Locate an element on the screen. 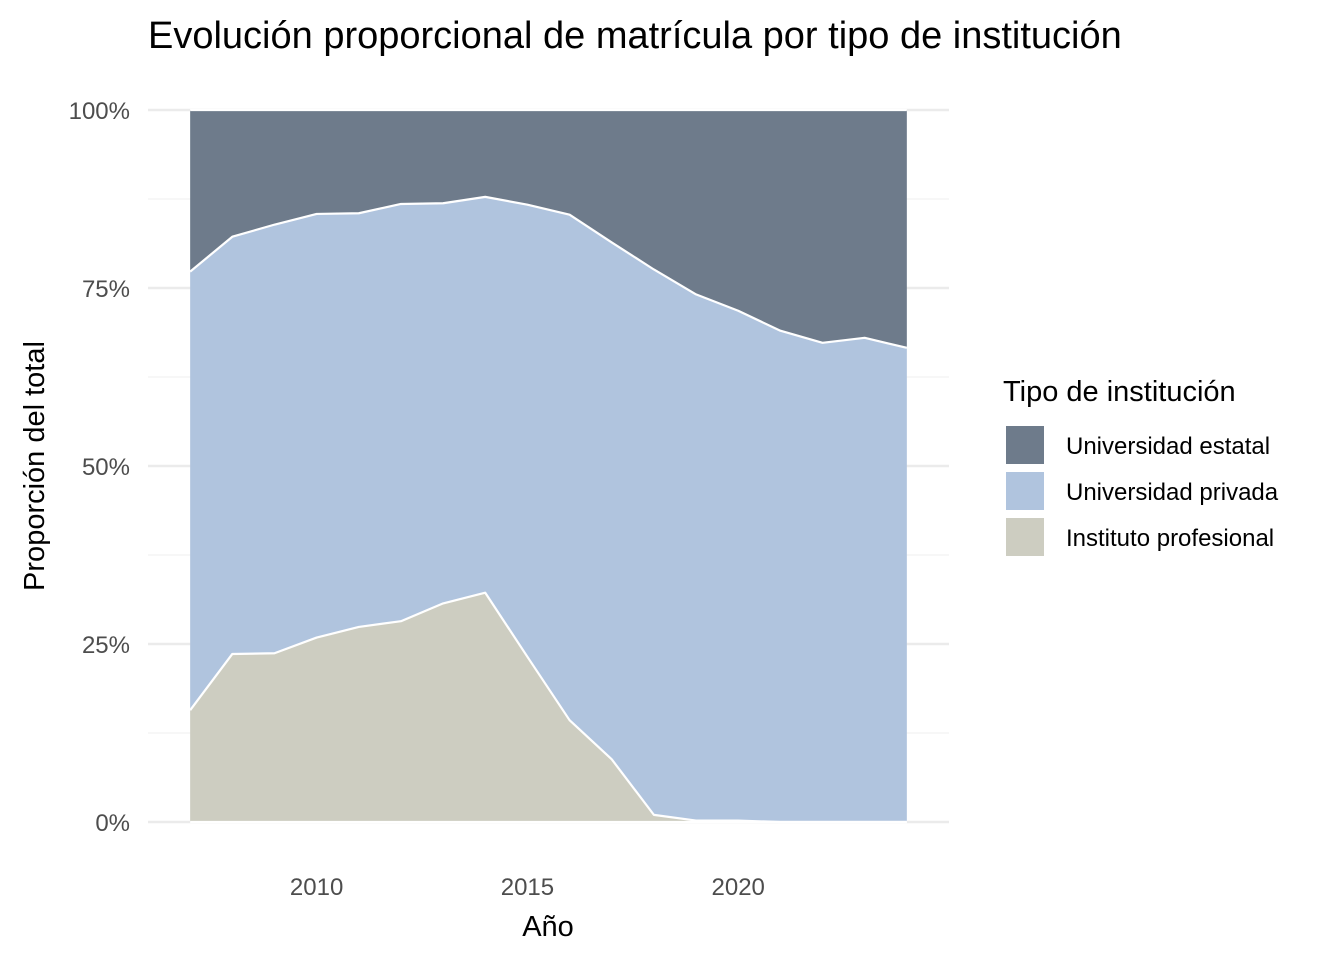 The image size is (1344, 960). y-tick-label: 50% is located at coordinates (106, 467).